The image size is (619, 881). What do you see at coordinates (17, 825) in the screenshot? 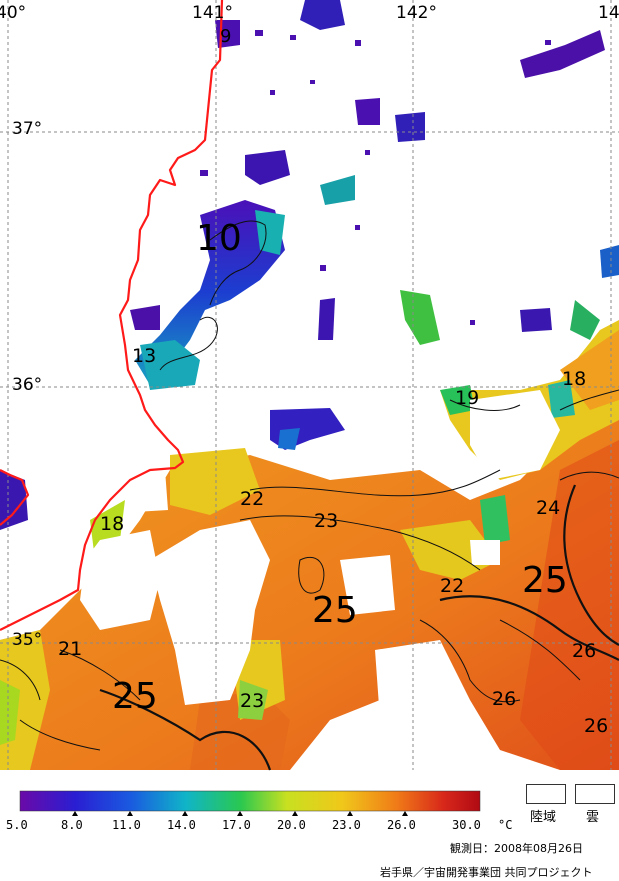
I see `colorbar-tick-label: 5.0` at bounding box center [17, 825].